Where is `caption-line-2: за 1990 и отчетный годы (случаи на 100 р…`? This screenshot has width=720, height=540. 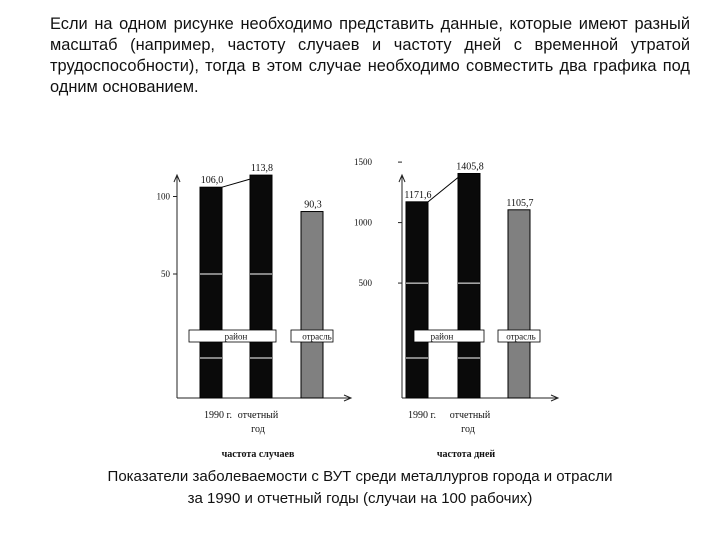 caption-line-2: за 1990 и отчетный годы (случаи на 100 р… is located at coordinates (360, 498).